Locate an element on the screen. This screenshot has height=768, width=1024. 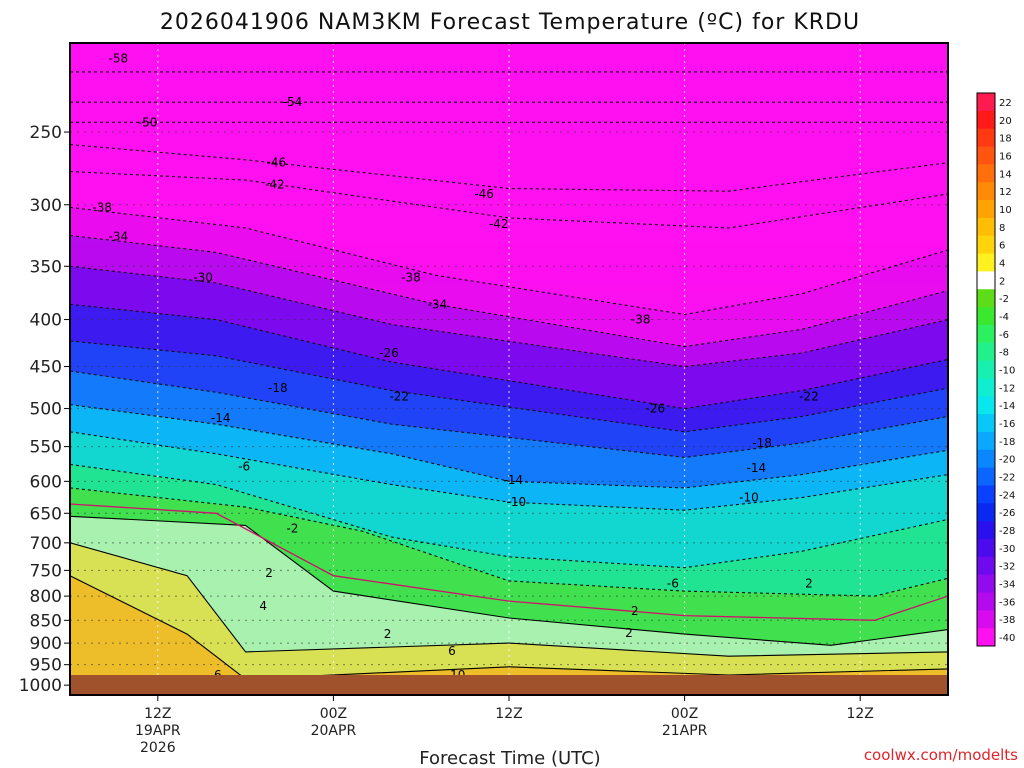
colorbar-swatch--22 is located at coordinates (986, 476).